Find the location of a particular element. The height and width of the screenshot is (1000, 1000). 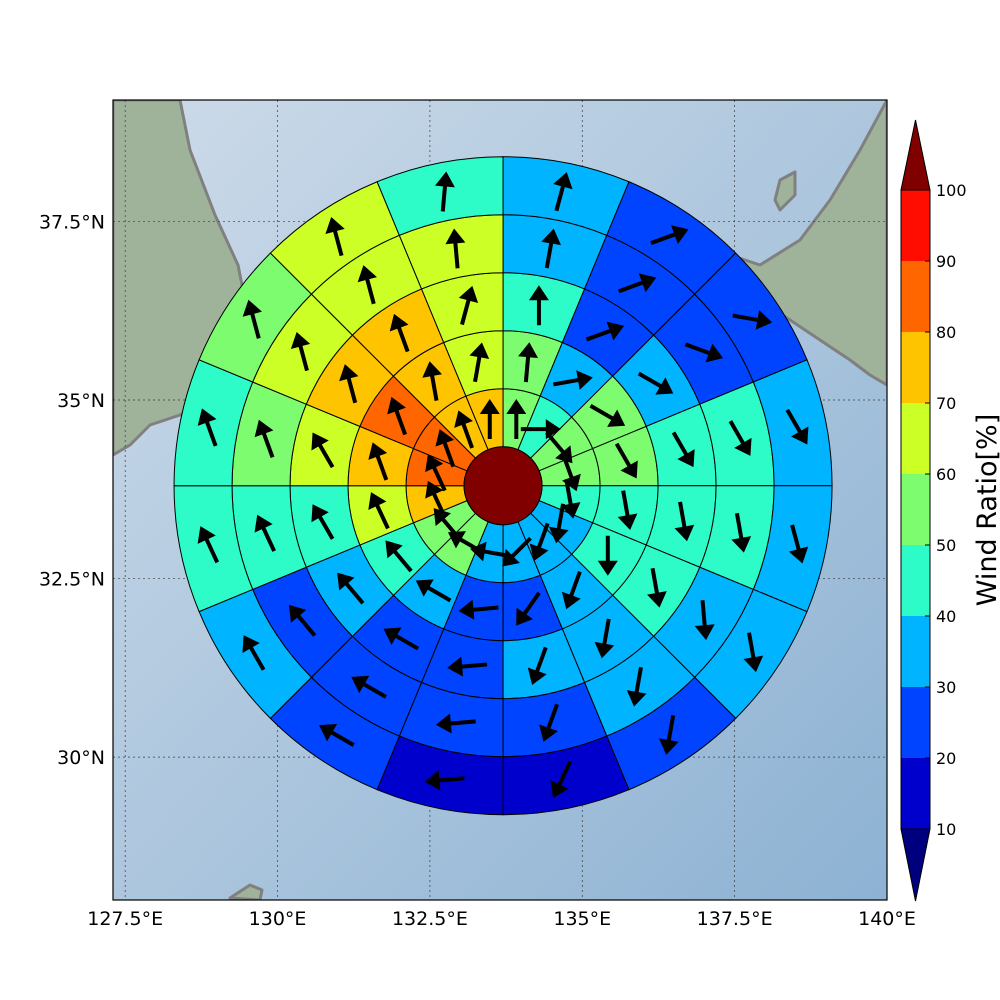

colorbar-tick-label: 50 is located at coordinates (946, 545).